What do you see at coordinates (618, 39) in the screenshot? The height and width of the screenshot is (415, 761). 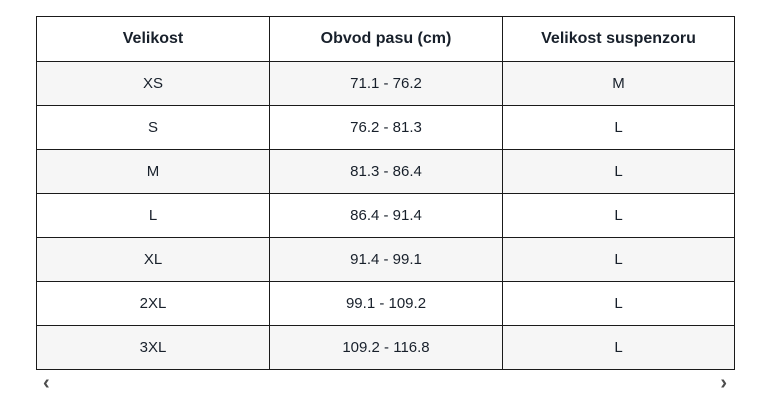 I see `column-header-velikost-suspenzoru: Velikost suspenzoru` at bounding box center [618, 39].